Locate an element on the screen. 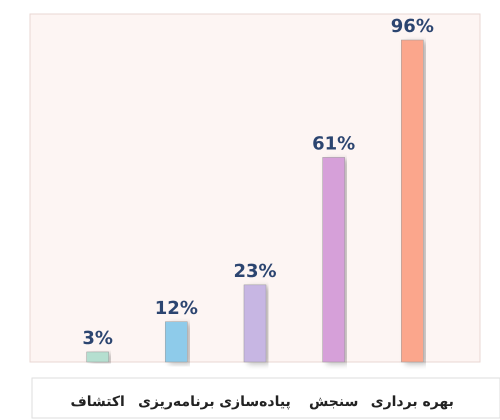  x-tick-label: بهره برداری is located at coordinates (412, 402).